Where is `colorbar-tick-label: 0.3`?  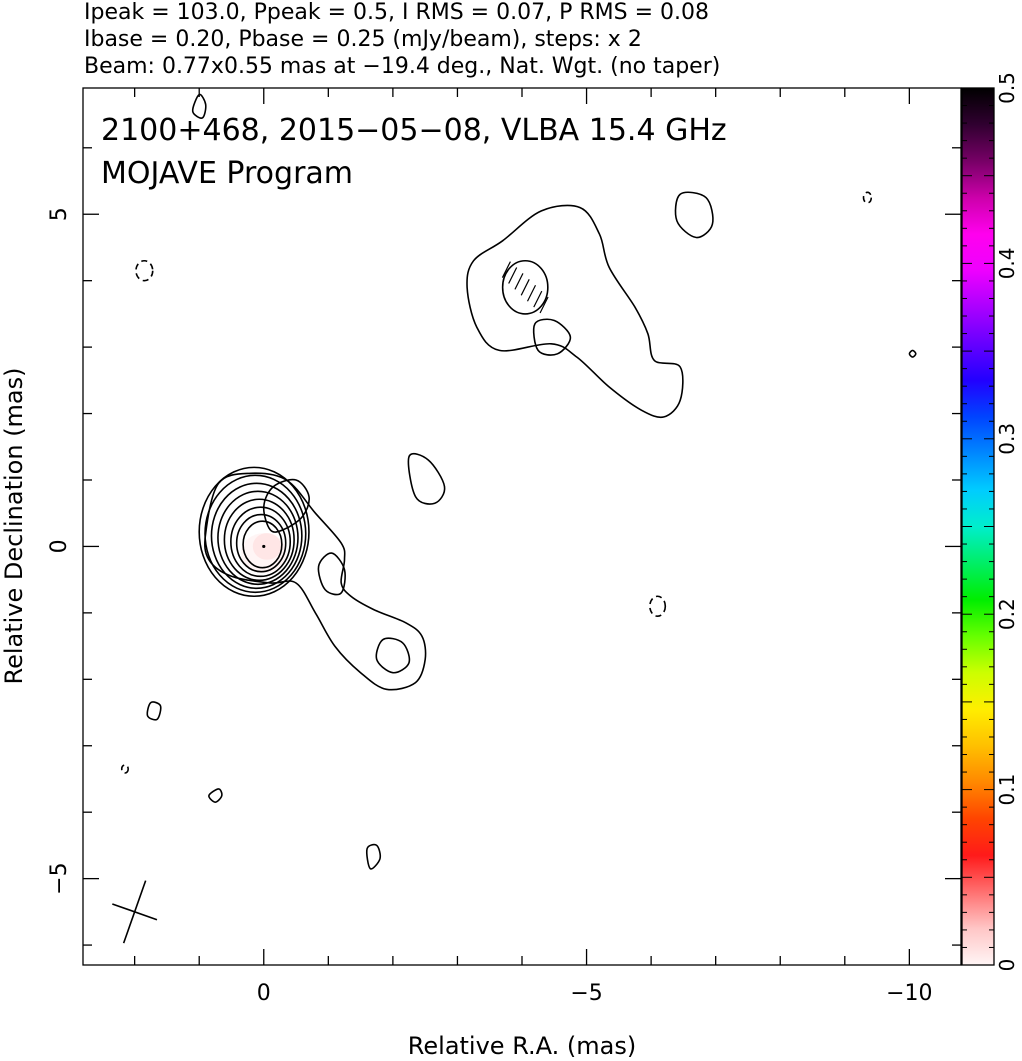 colorbar-tick-label: 0.3 is located at coordinates (1007, 439).